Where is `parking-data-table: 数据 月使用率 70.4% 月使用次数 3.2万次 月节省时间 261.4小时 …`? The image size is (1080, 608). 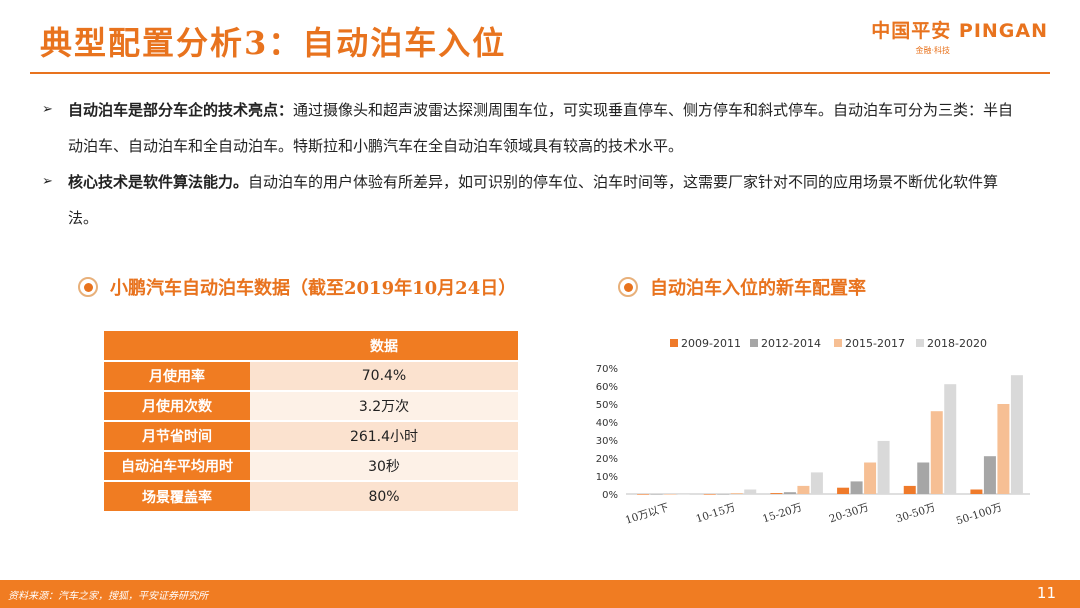
parking-data-table: 数据 月使用率 70.4% 月使用次数 3.2万次 月节省时间 261.4小时 … is located at coordinates (311, 421).